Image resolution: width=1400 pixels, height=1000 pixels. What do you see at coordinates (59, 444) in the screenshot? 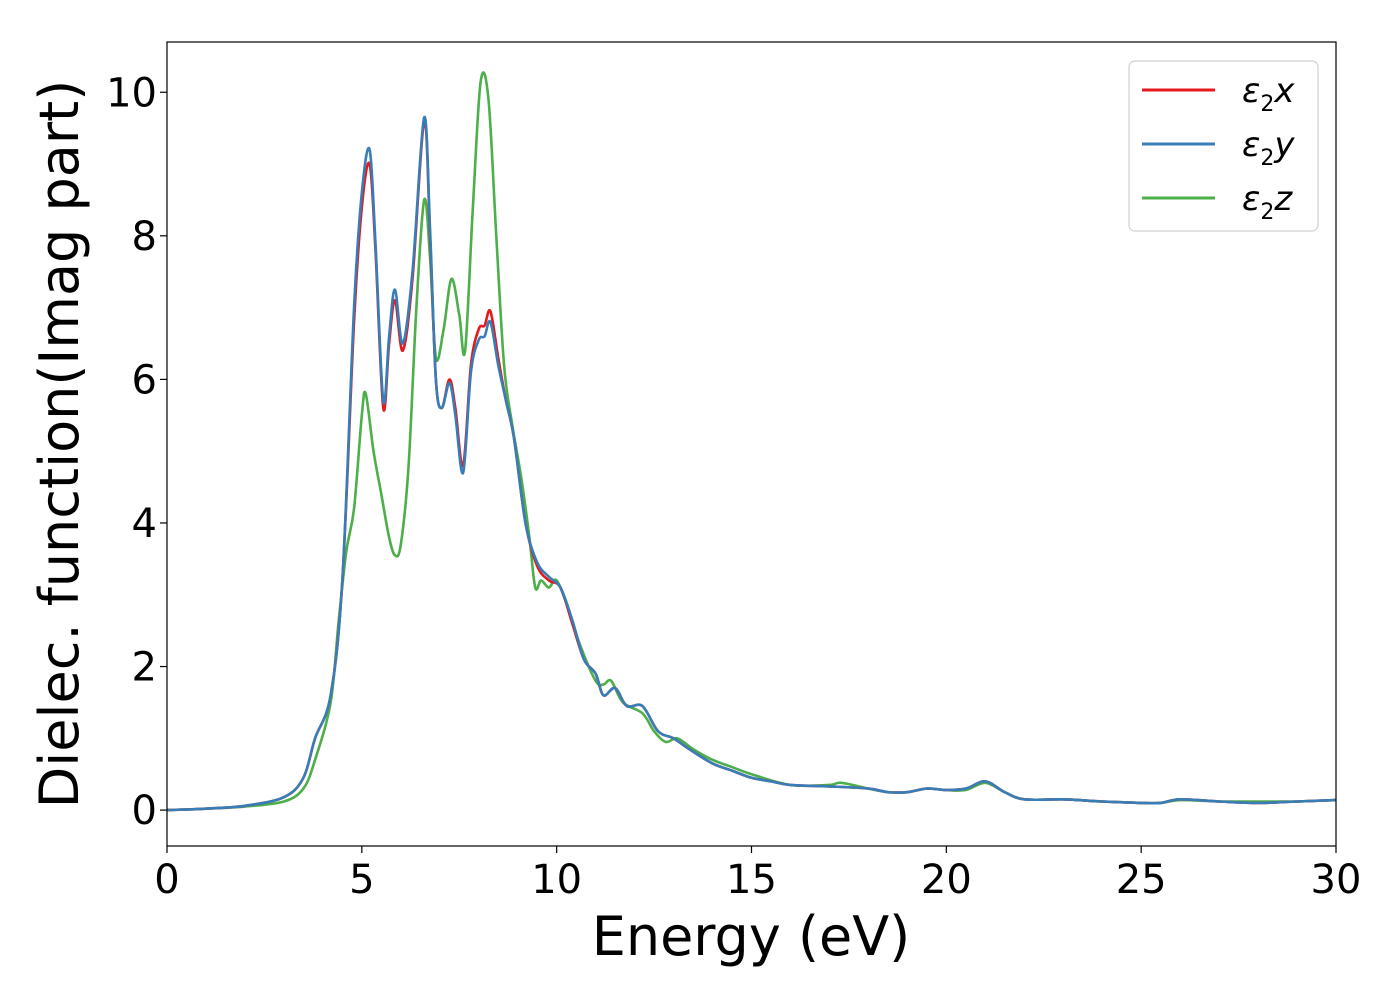
I see `y-axis-title: Dielec. function(Imag part)` at bounding box center [59, 444].